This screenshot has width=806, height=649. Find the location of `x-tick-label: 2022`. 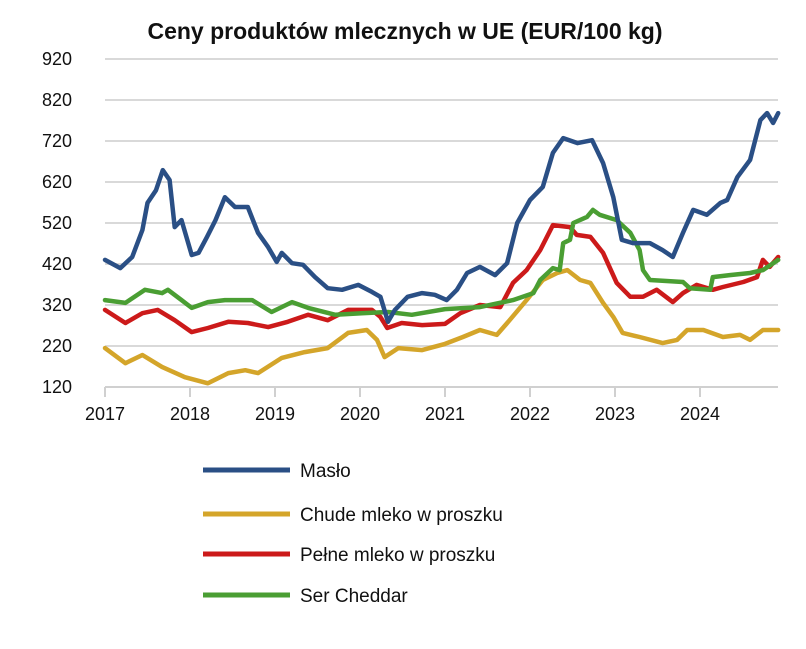

x-tick-label: 2022 is located at coordinates (530, 414).